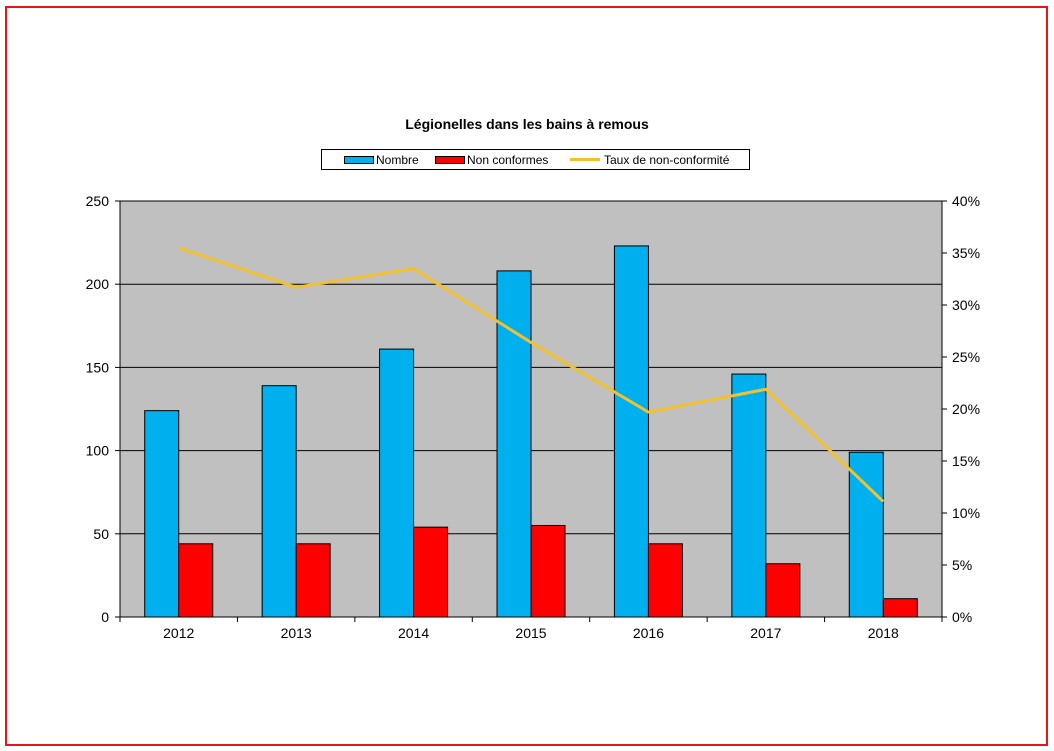  What do you see at coordinates (530, 633) in the screenshot?
I see `x-tick-label: 2015` at bounding box center [530, 633].